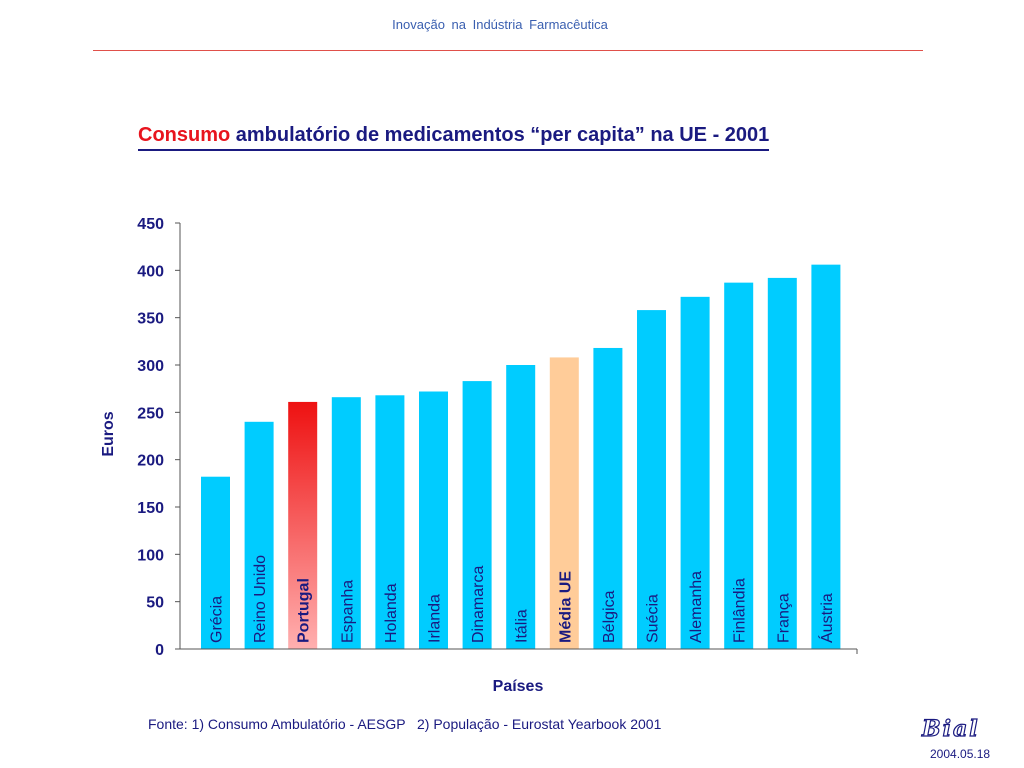  I want to click on bar-label-finlandia: Finlândia, so click(740, 610).